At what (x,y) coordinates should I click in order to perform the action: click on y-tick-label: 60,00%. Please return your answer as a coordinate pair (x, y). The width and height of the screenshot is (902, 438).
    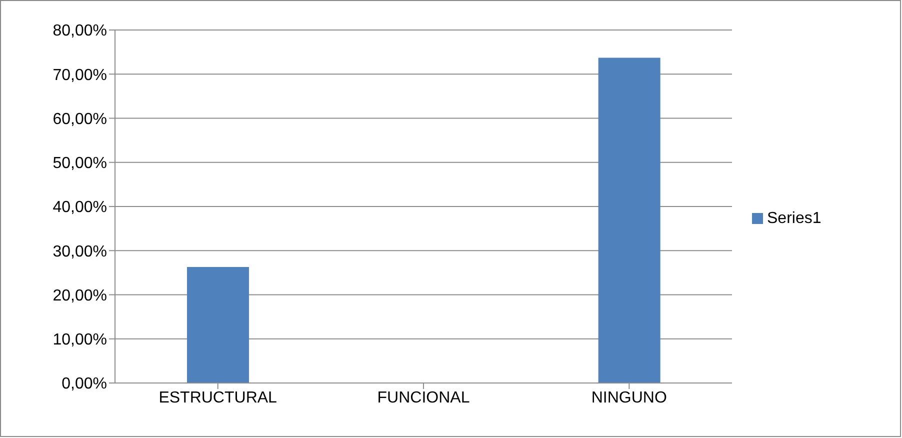
    Looking at the image, I should click on (79, 119).